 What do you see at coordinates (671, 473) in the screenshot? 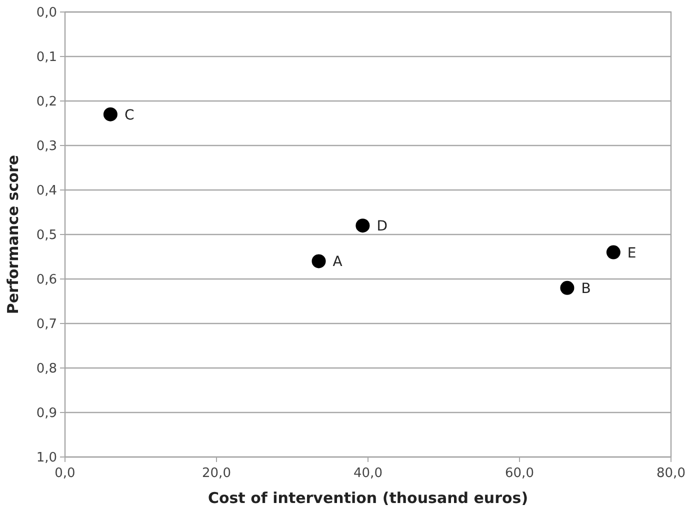
I see `x-tick-label: 80,0` at bounding box center [671, 473].